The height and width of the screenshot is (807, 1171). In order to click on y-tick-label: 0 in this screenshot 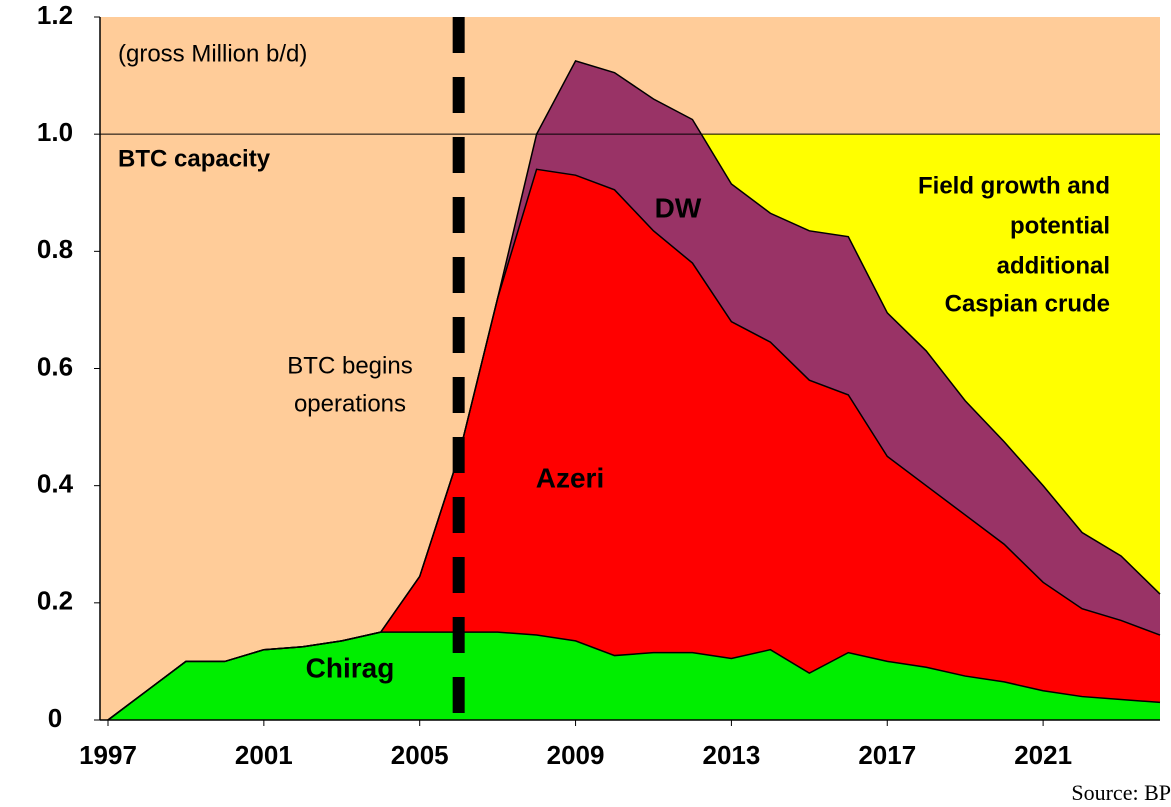, I will do `click(55, 718)`.